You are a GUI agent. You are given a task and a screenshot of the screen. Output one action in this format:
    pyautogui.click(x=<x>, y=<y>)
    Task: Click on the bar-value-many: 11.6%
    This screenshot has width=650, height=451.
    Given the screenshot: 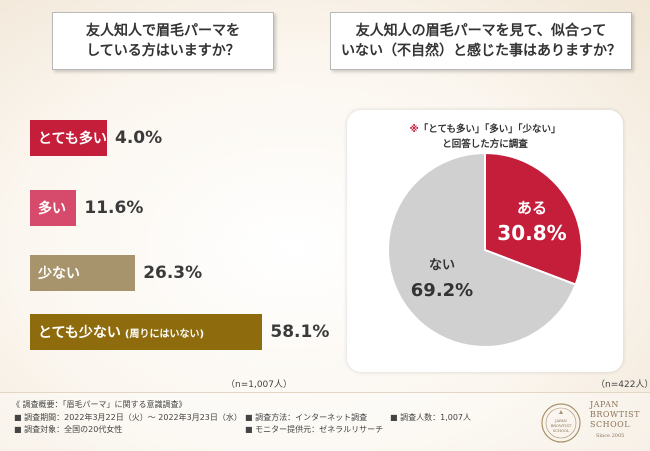 What is the action you would take?
    pyautogui.click(x=114, y=208)
    